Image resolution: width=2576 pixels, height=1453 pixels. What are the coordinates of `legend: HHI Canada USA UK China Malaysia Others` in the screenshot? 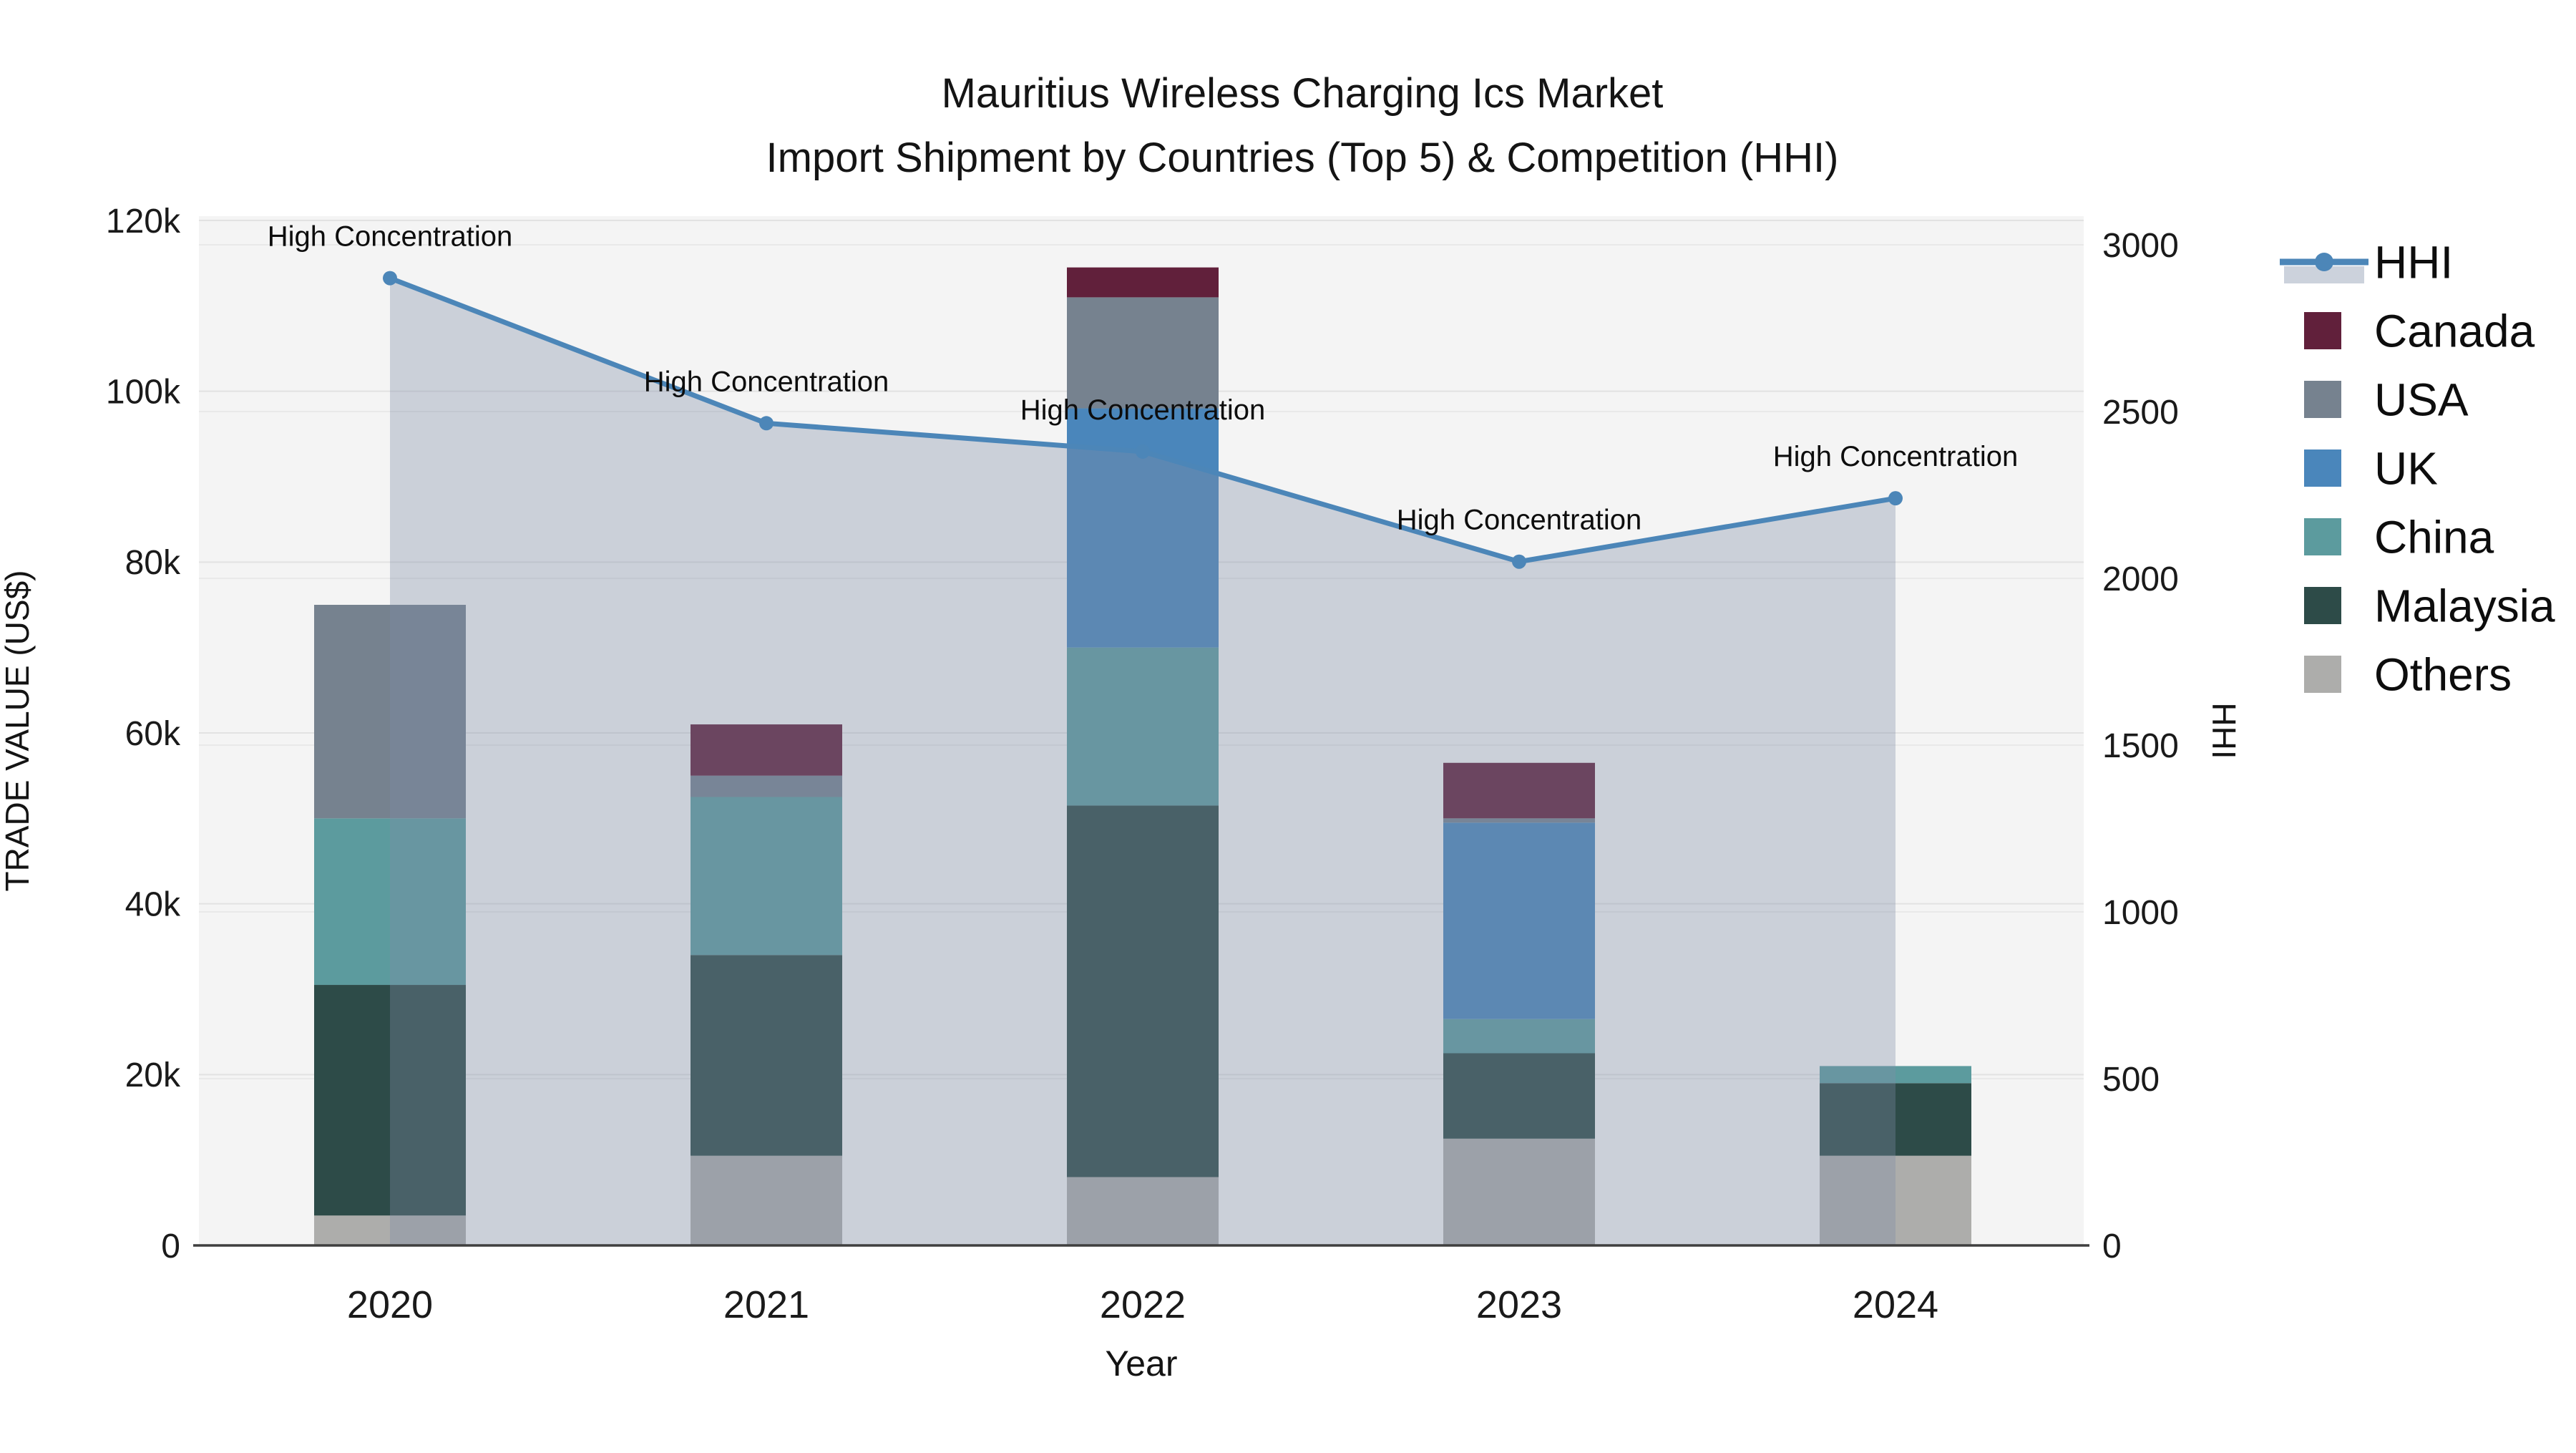 It's located at (2417, 468).